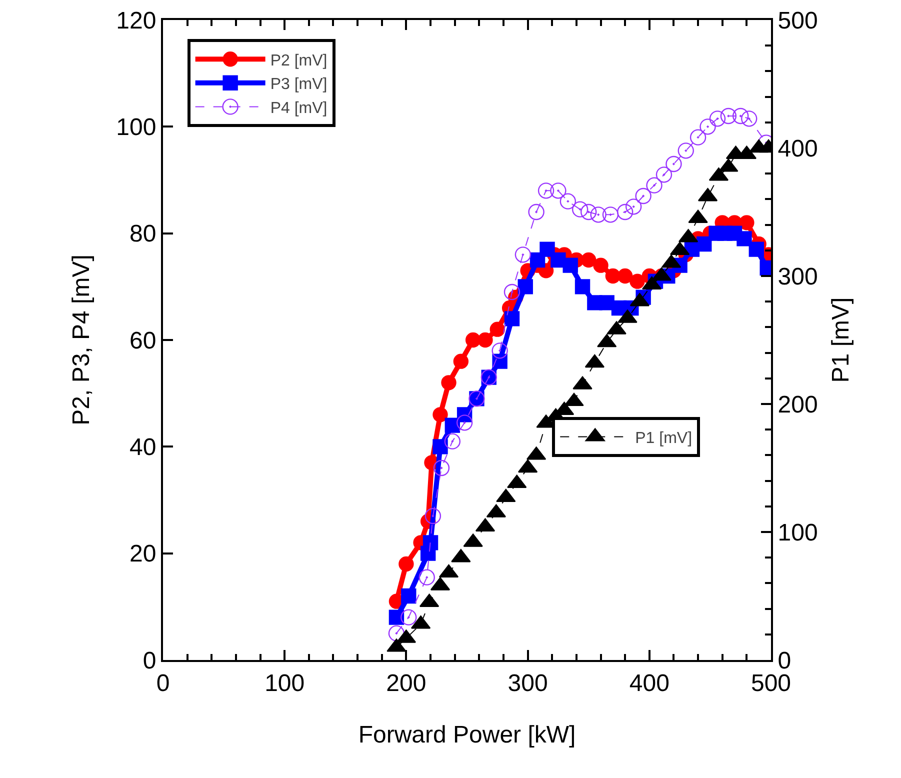 The height and width of the screenshot is (778, 901). I want to click on y2-tick-label: 100, so click(798, 532).